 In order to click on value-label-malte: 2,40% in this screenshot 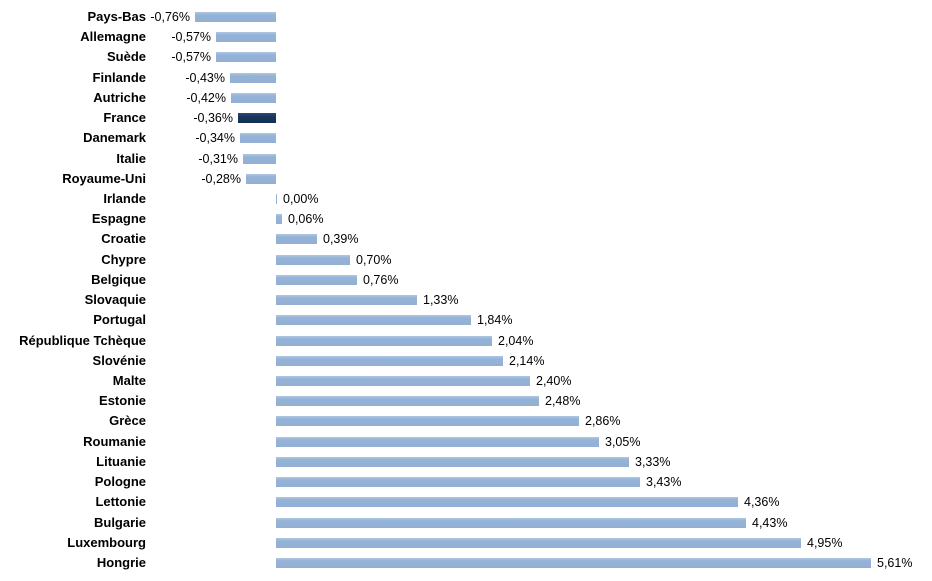, I will do `click(554, 380)`.